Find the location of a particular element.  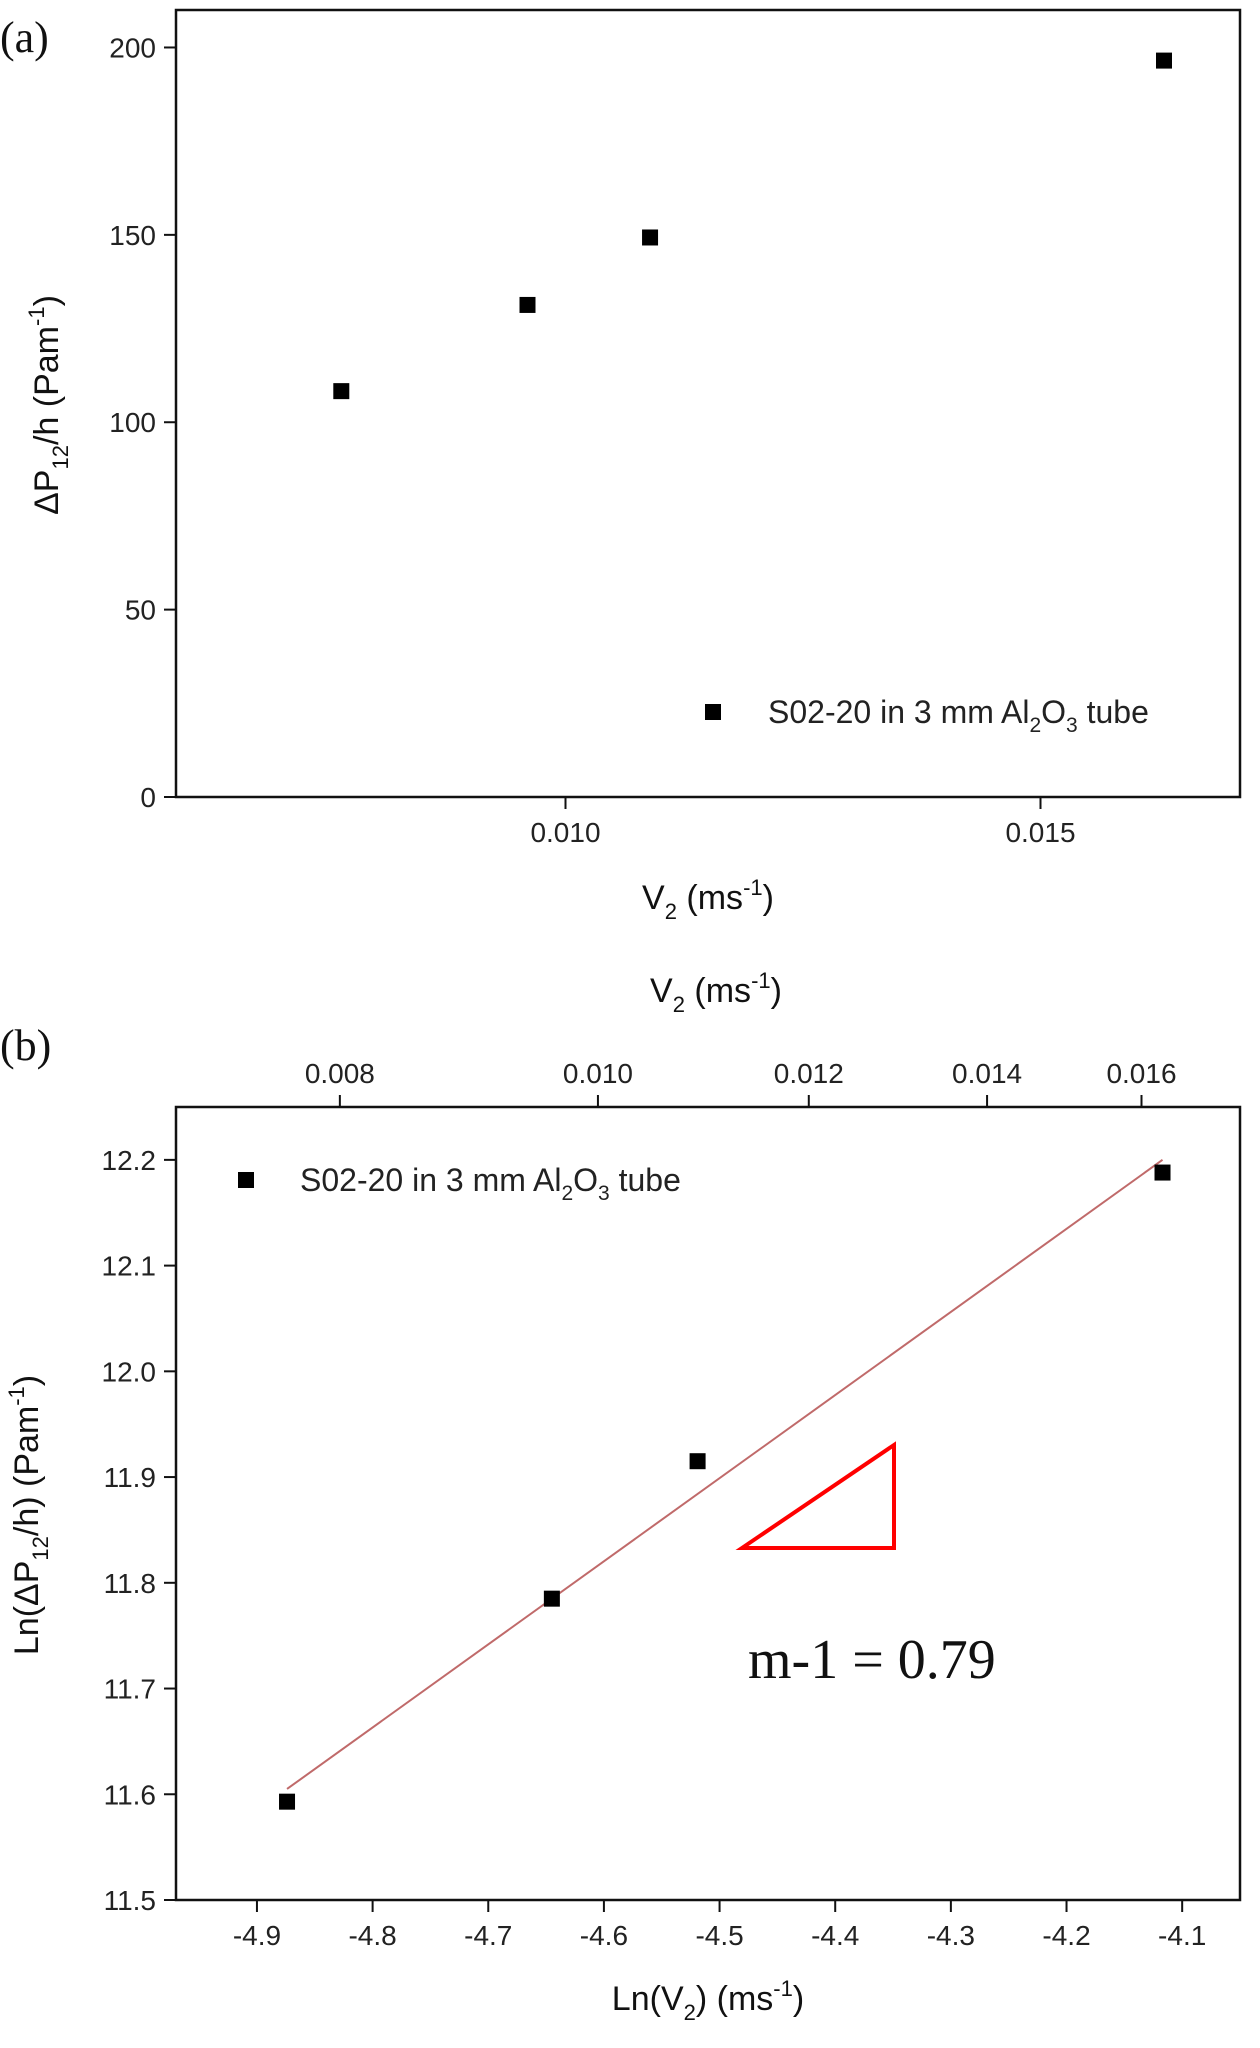

y-tick-label: 50 is located at coordinates (140, 610).